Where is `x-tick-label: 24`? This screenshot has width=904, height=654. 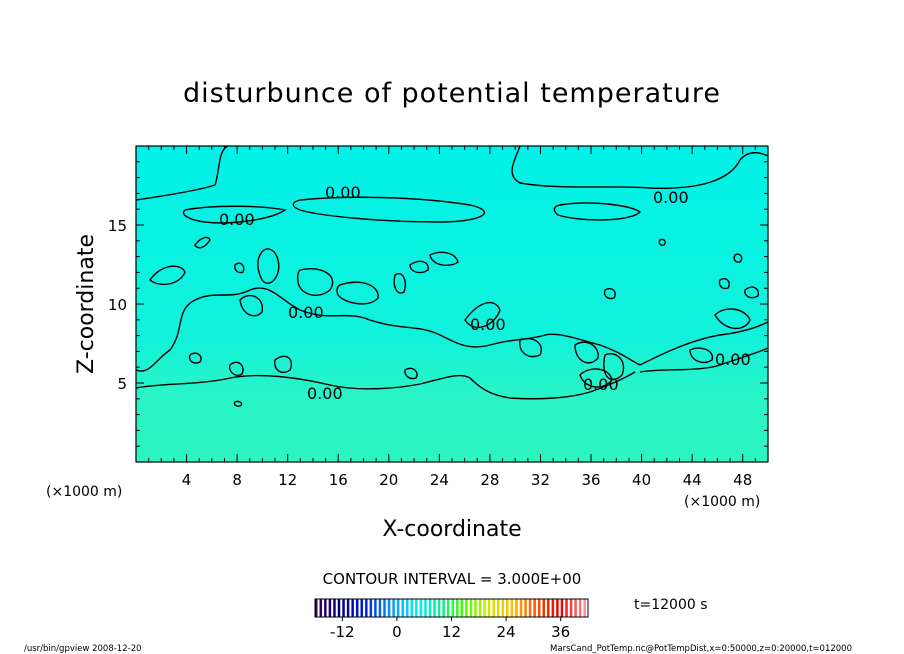
x-tick-label: 24 is located at coordinates (439, 480).